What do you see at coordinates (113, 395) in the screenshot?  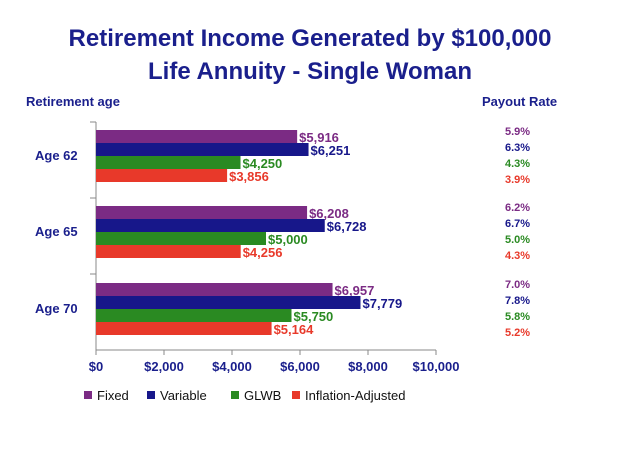 I see `legend-label-fixed: Fixed` at bounding box center [113, 395].